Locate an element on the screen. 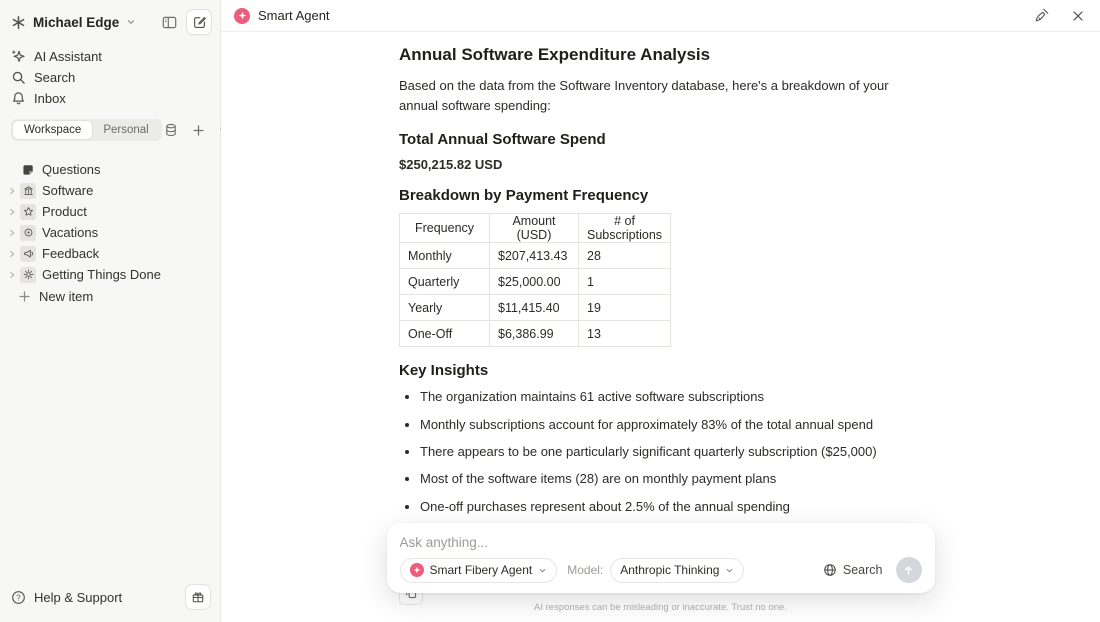 The height and width of the screenshot is (622, 1100). table-cell: 19 is located at coordinates (624, 308).